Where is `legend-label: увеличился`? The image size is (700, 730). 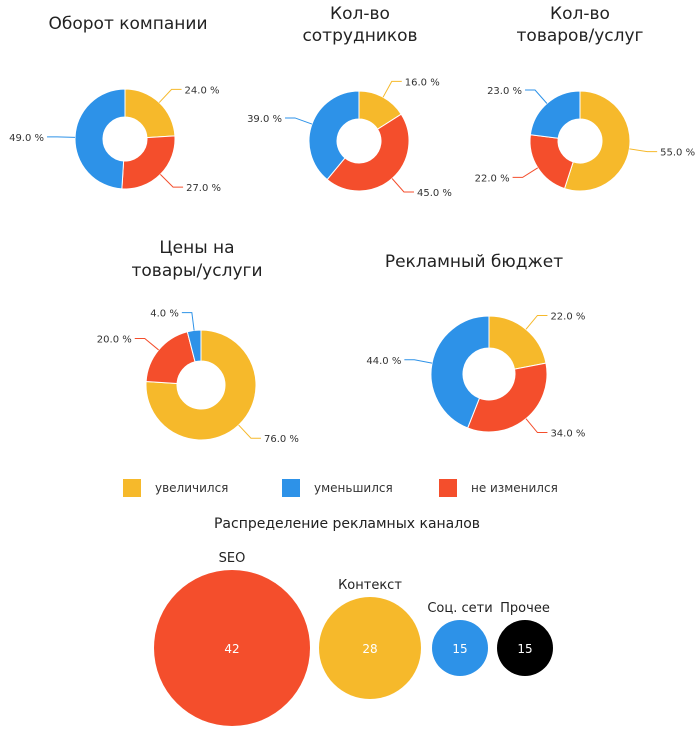 legend-label: увеличился is located at coordinates (191, 488).